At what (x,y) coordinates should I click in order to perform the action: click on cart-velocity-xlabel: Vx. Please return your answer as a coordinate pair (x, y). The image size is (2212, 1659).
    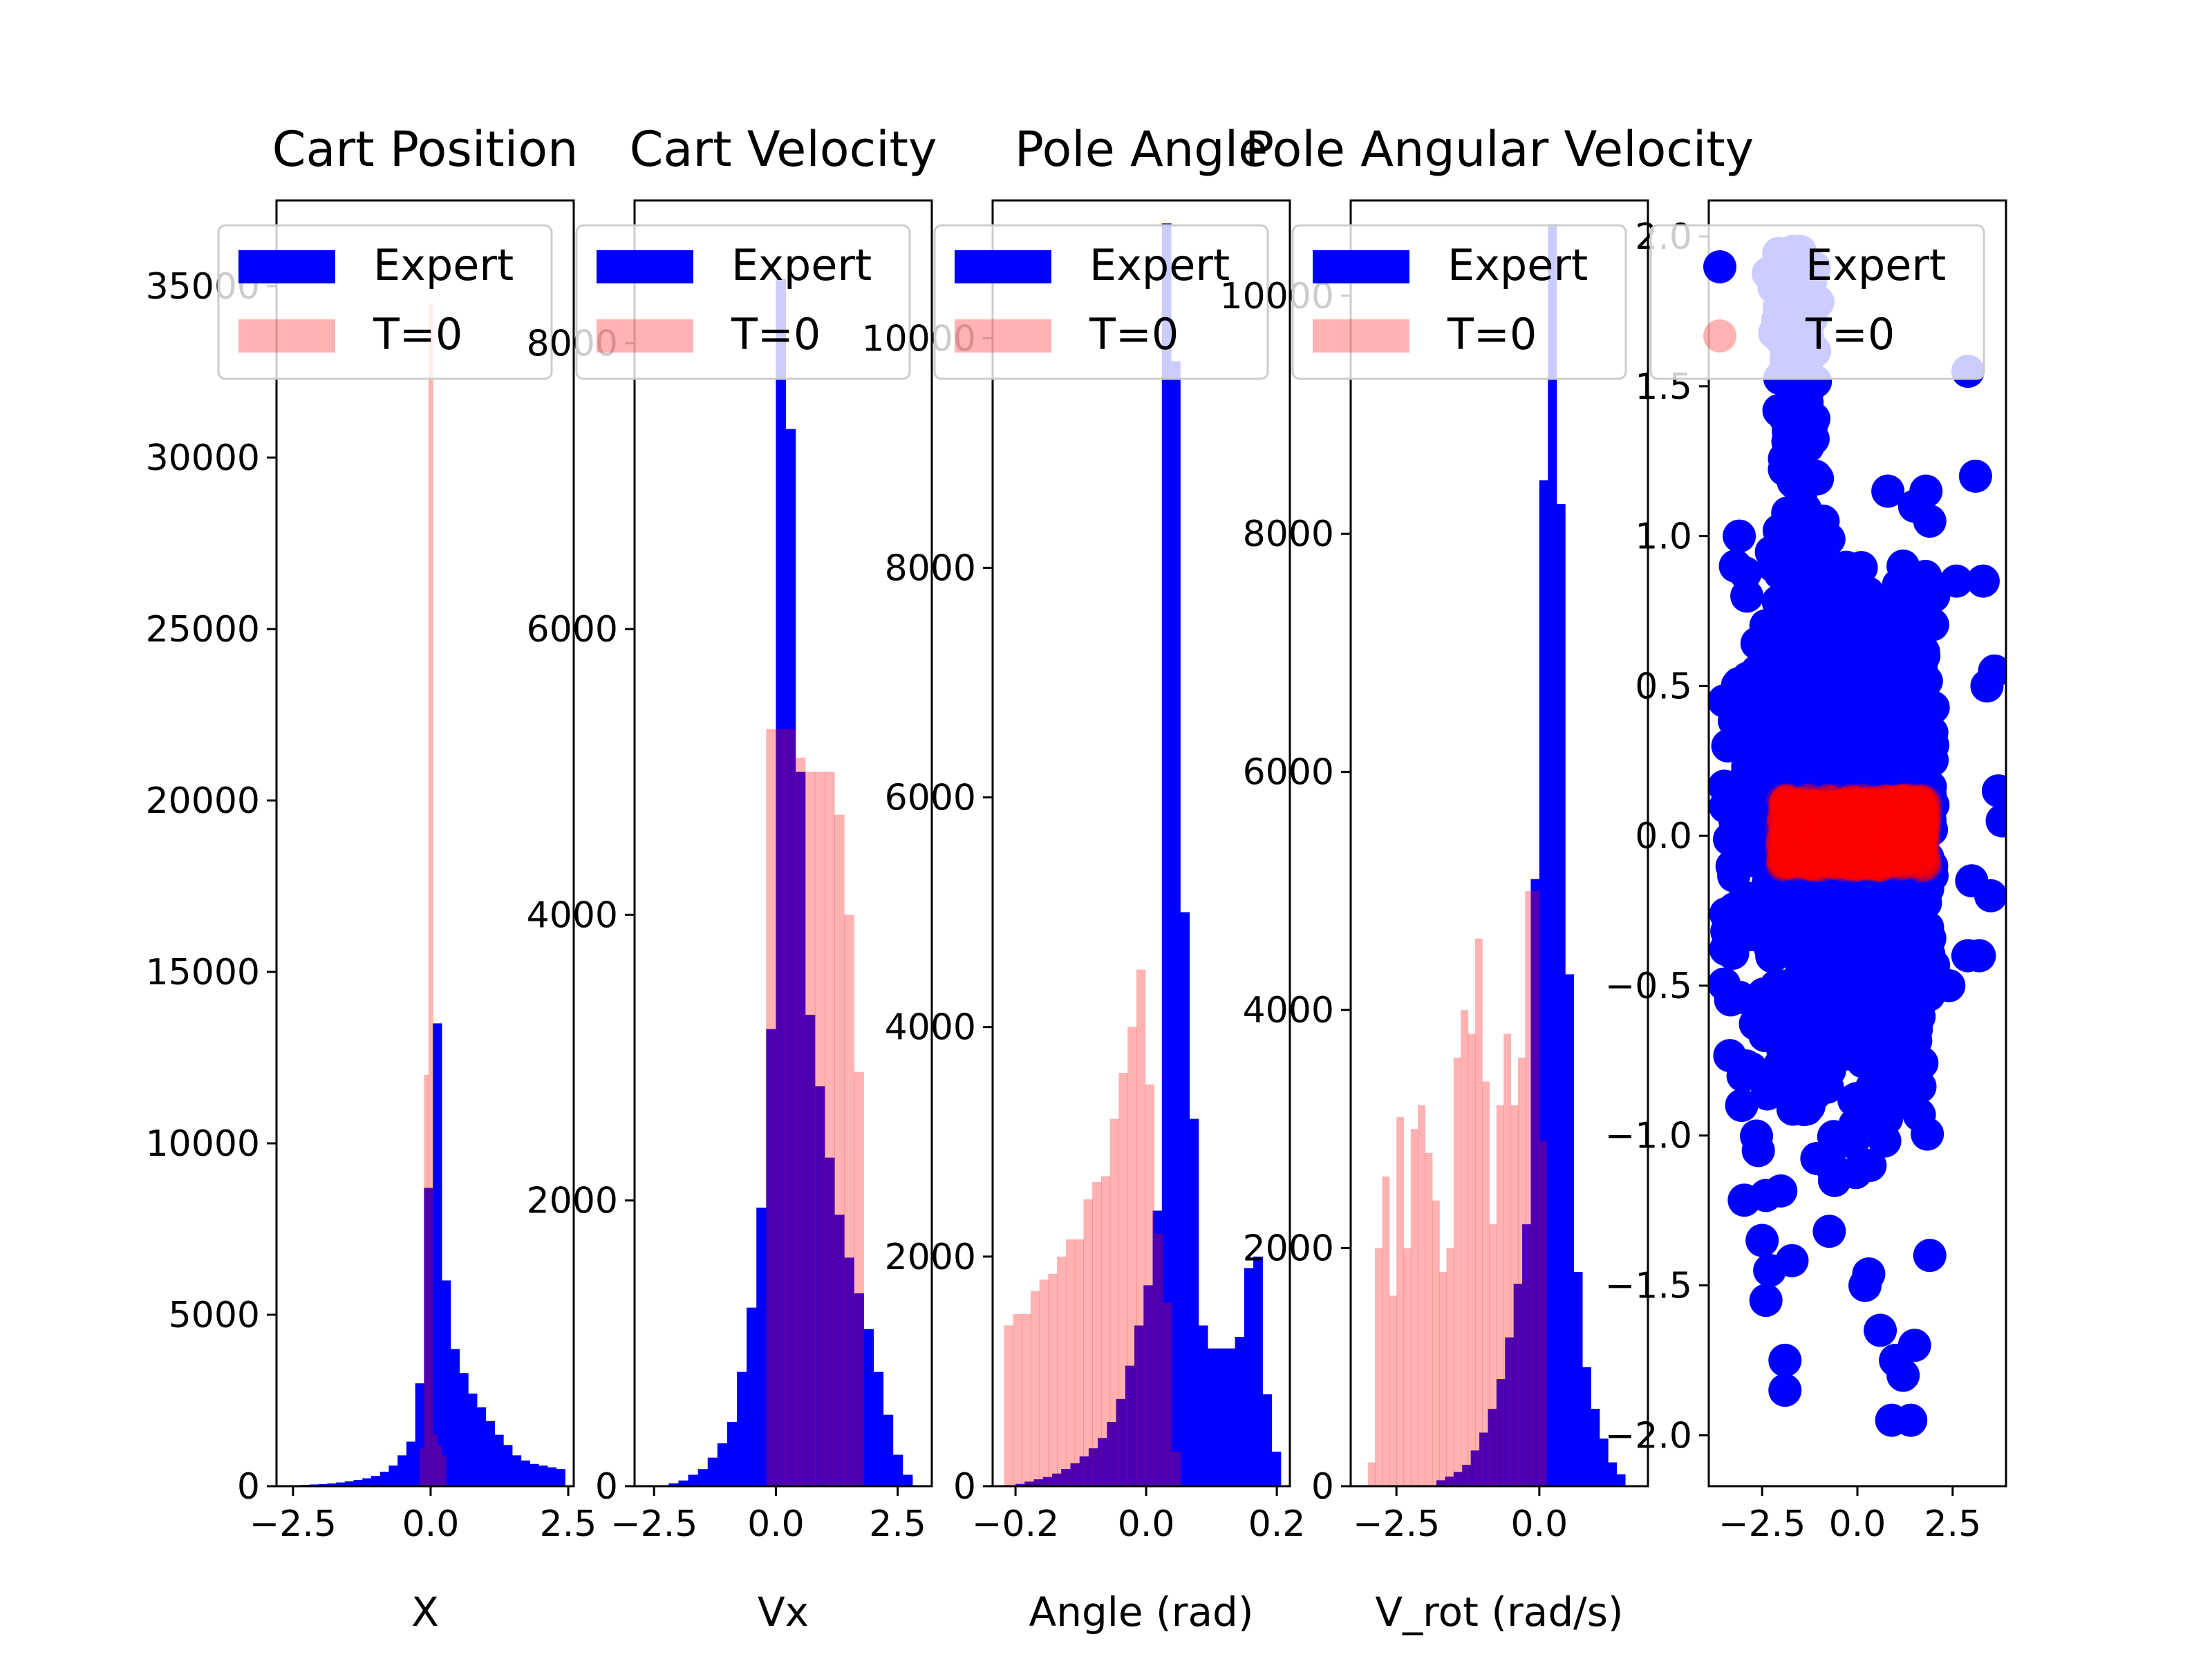
    Looking at the image, I should click on (784, 1611).